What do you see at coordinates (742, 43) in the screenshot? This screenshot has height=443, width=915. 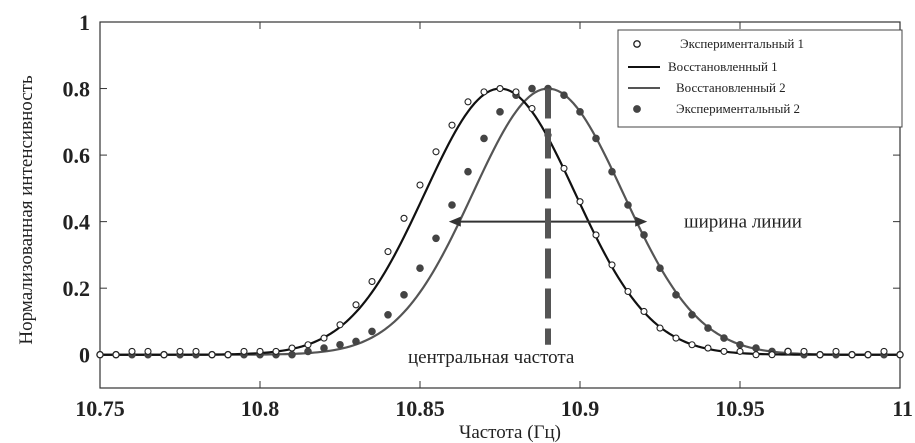 I see `legend-label-experimental-1: Экспериментальный 1` at bounding box center [742, 43].